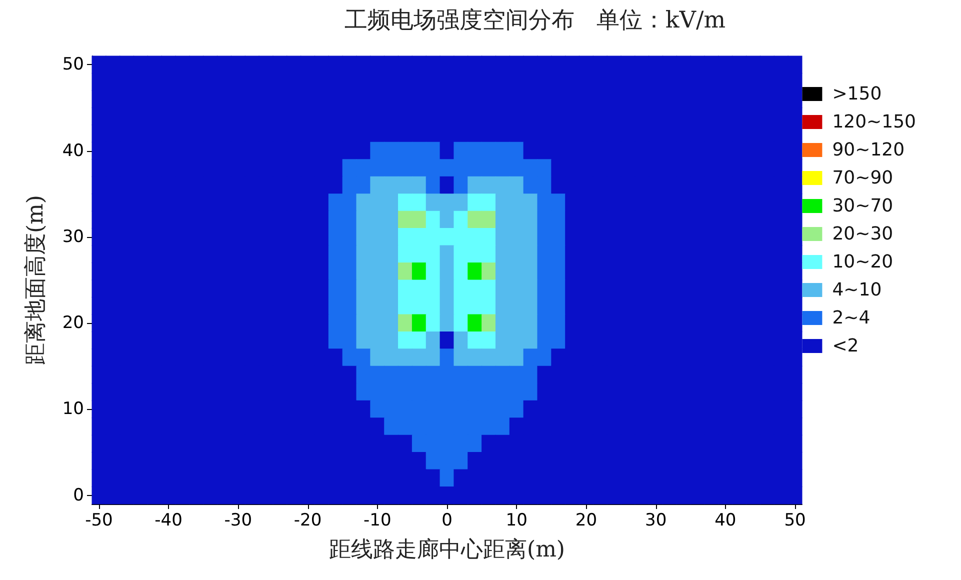 The image size is (961, 580). What do you see at coordinates (656, 520) in the screenshot?
I see `x-tick-label: 30` at bounding box center [656, 520].